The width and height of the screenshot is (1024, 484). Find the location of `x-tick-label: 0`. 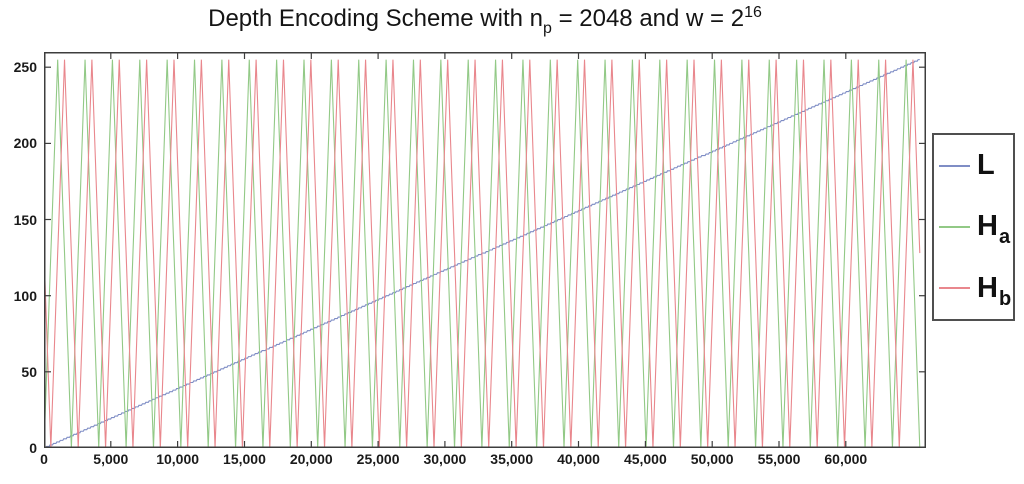

x-tick-label: 0 is located at coordinates (44, 459).